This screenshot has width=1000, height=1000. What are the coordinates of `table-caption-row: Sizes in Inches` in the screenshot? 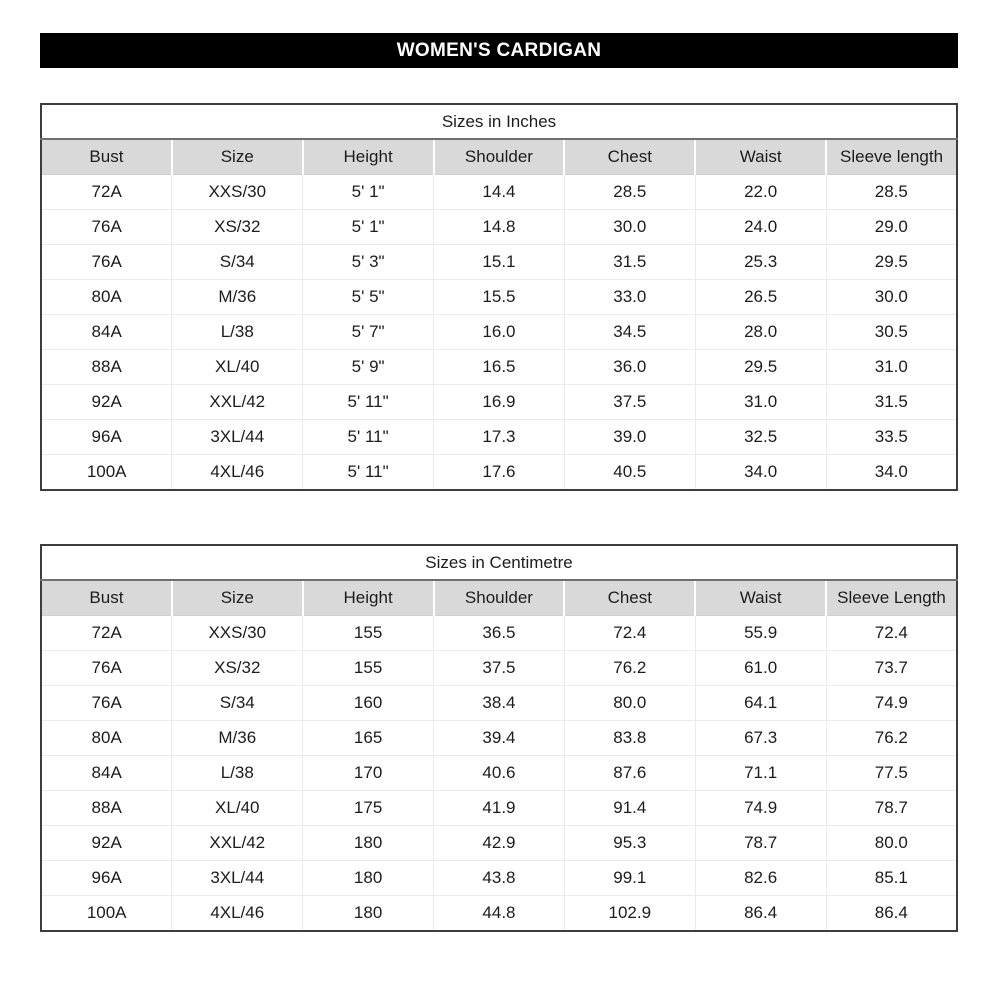 It's located at (499, 122).